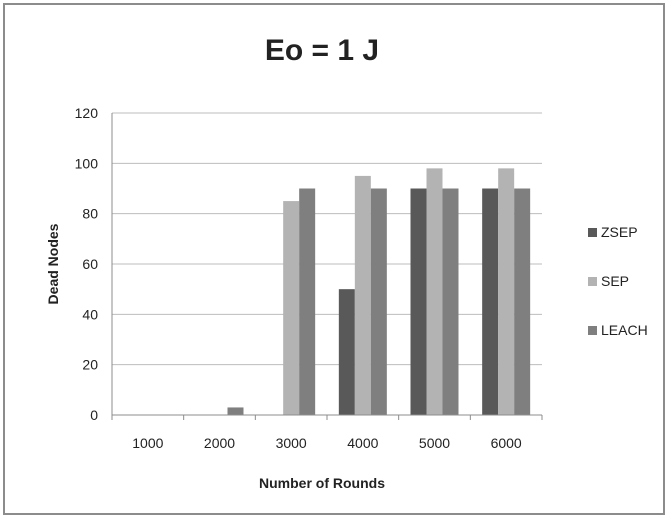  Describe the element at coordinates (53, 263) in the screenshot. I see `y-axis-title: Dead Nodes` at that location.